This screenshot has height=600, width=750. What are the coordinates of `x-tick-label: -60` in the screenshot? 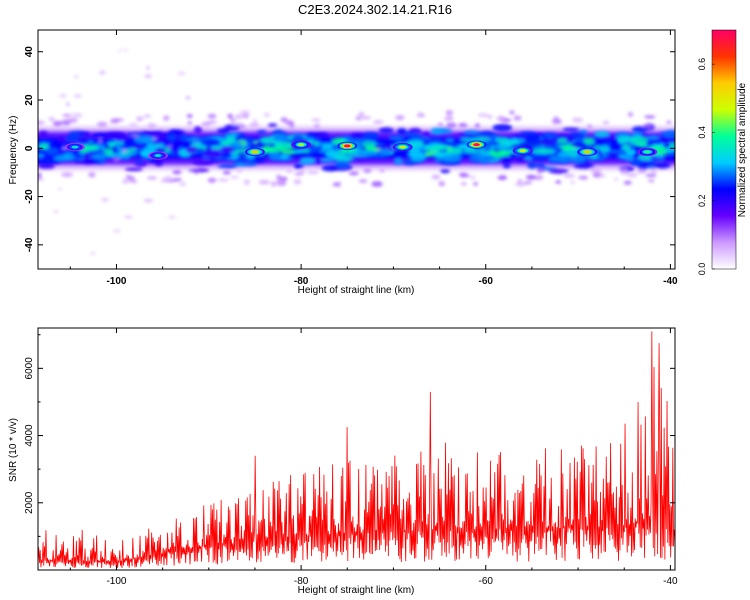 It's located at (486, 581).